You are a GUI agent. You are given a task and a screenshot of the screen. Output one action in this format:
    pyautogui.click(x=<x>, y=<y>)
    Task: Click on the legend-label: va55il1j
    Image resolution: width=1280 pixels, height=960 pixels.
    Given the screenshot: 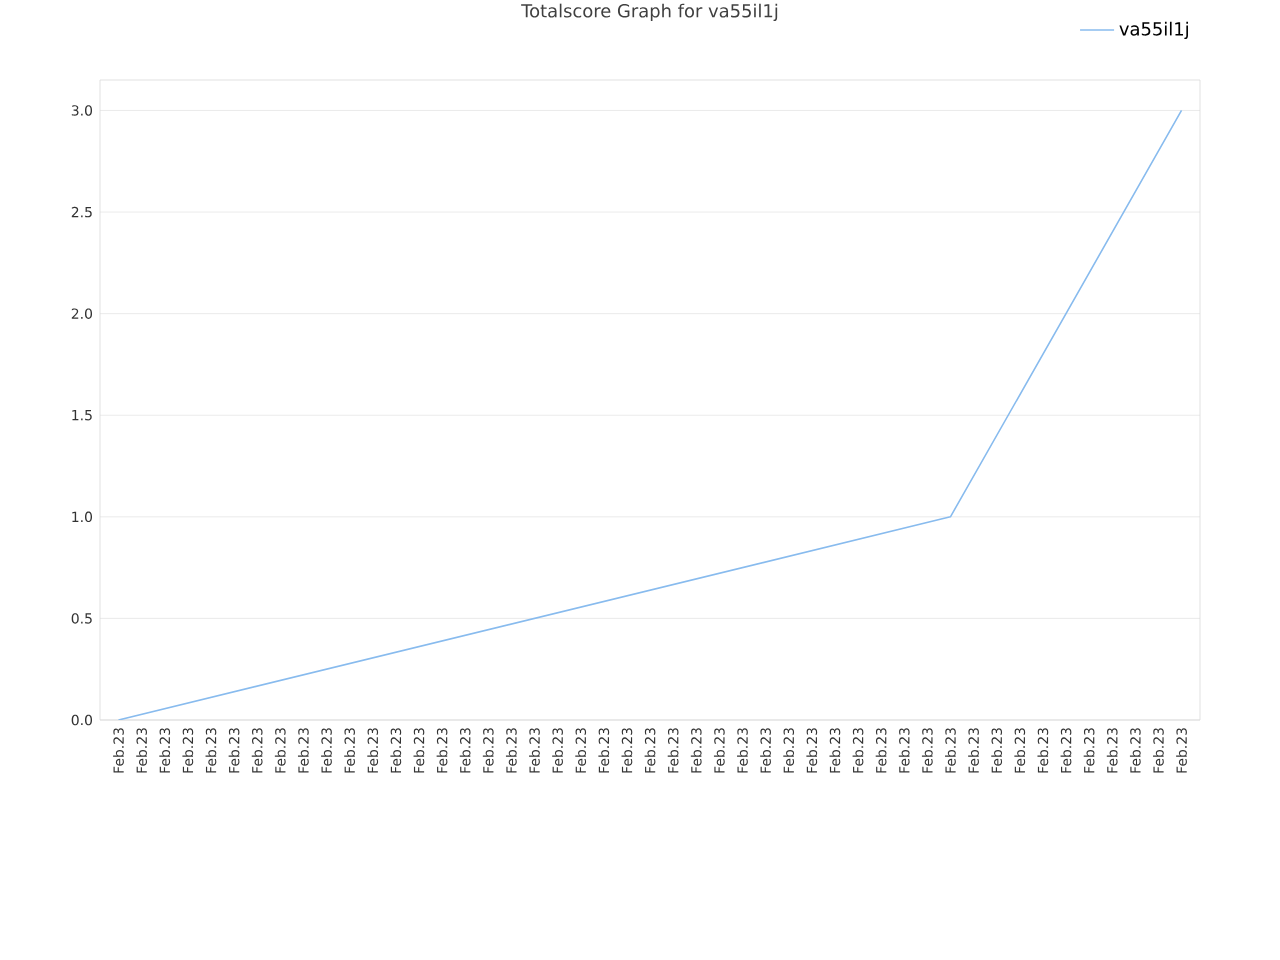 What is the action you would take?
    pyautogui.click(x=1153, y=30)
    